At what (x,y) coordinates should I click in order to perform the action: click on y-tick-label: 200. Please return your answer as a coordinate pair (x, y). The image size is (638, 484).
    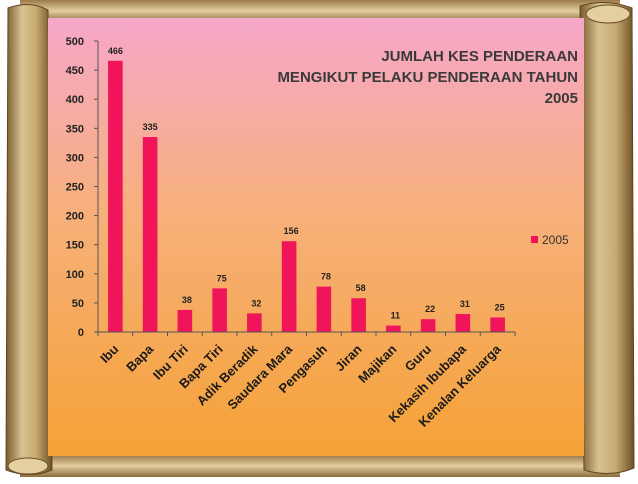
    Looking at the image, I should click on (75, 217).